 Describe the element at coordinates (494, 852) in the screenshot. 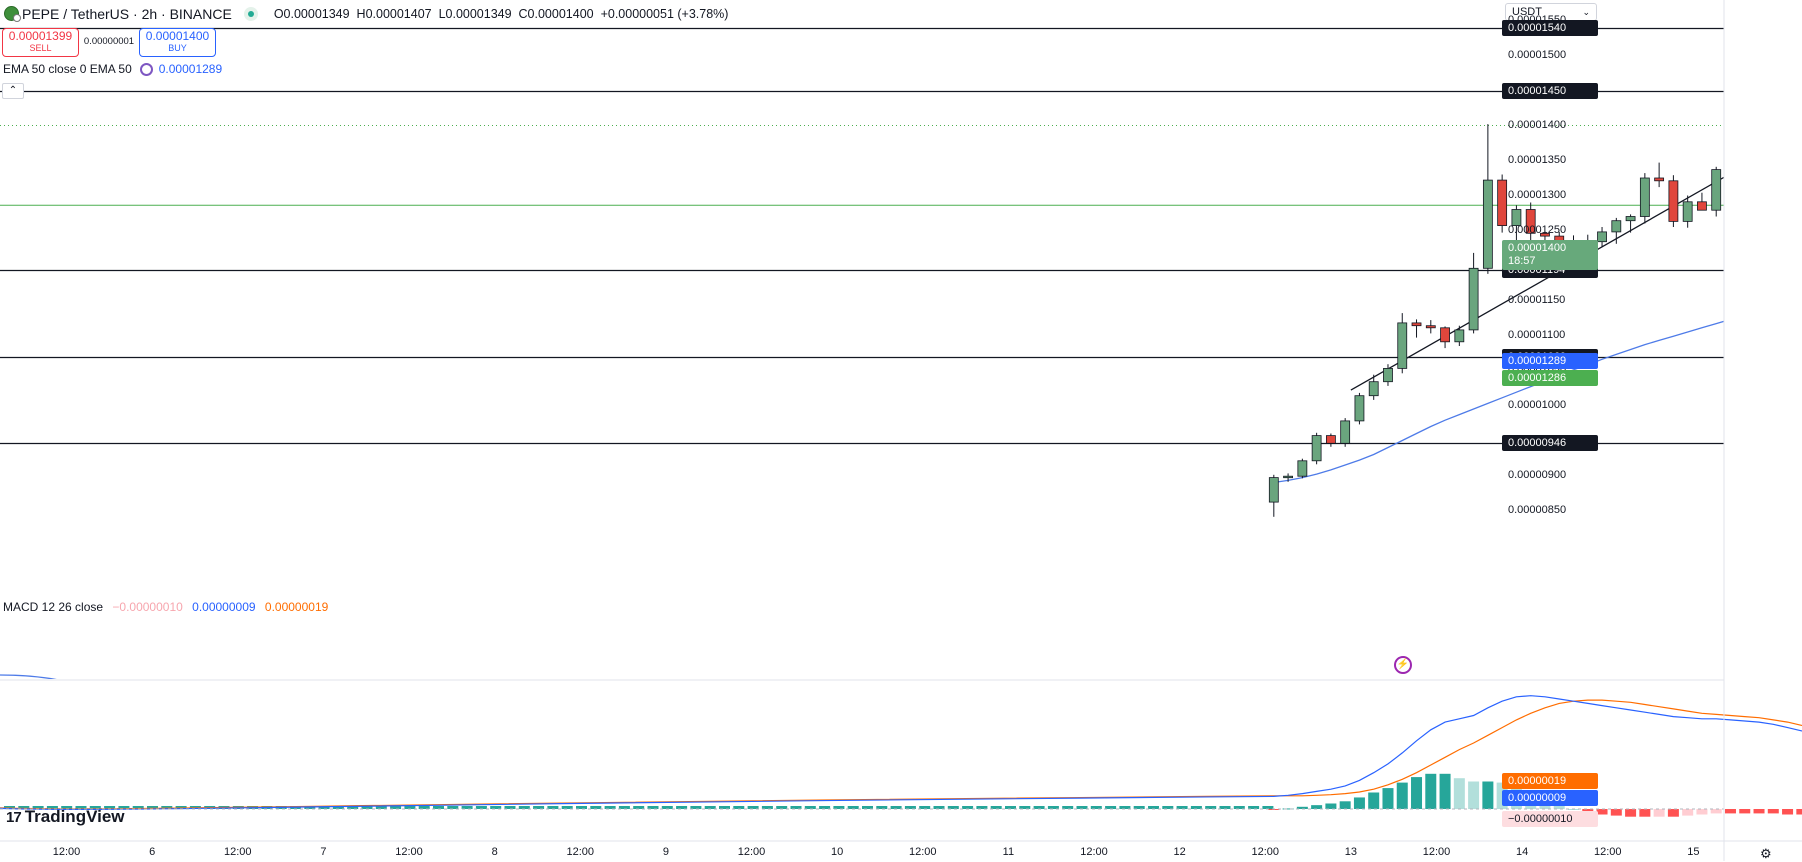

I see `time-tick-label: 8` at that location.